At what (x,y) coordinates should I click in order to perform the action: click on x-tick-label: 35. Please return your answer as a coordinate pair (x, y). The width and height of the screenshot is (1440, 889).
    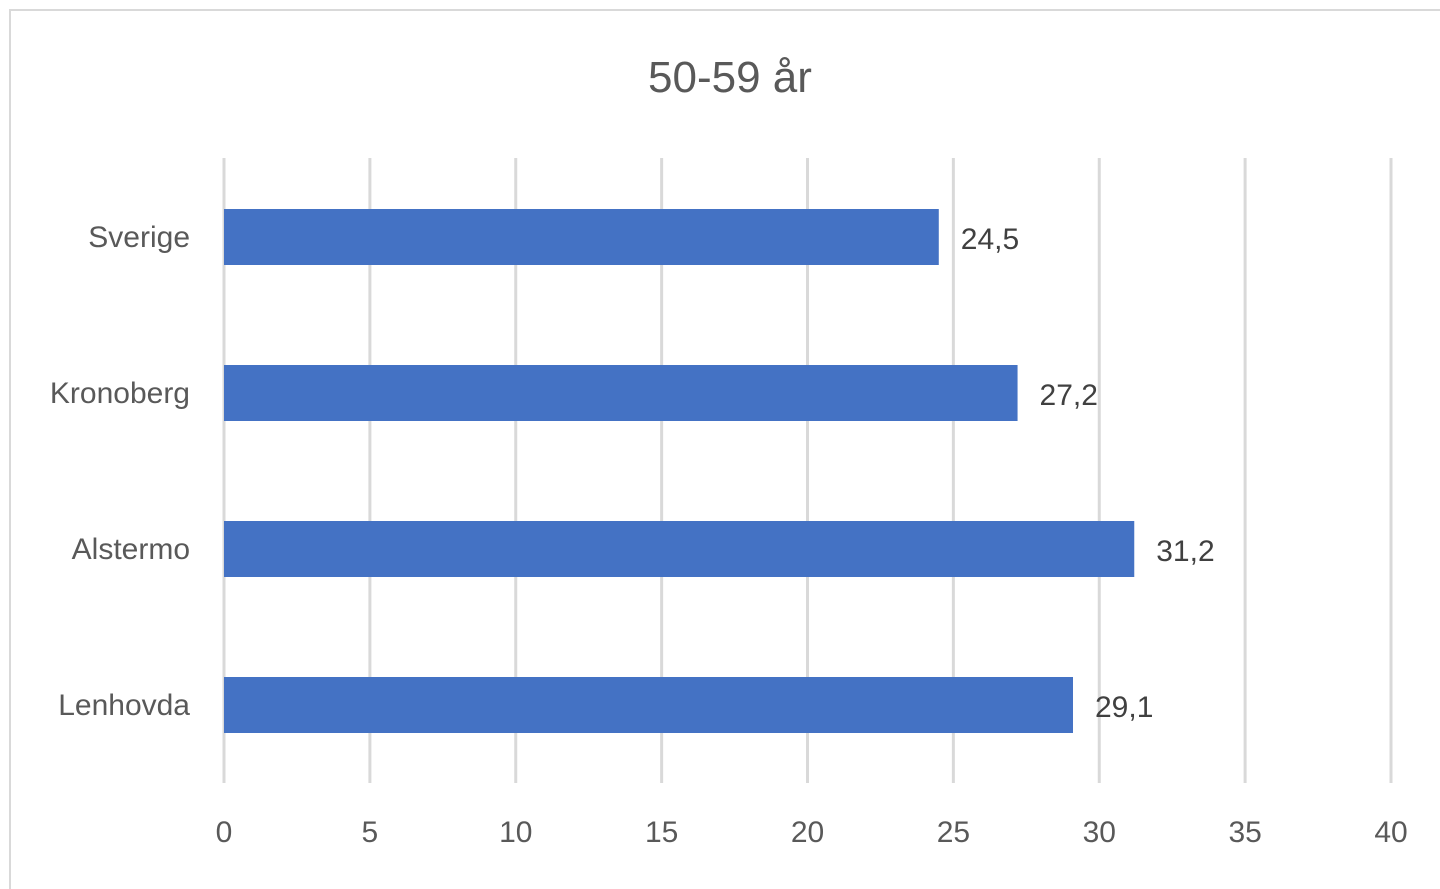
    Looking at the image, I should click on (1244, 832).